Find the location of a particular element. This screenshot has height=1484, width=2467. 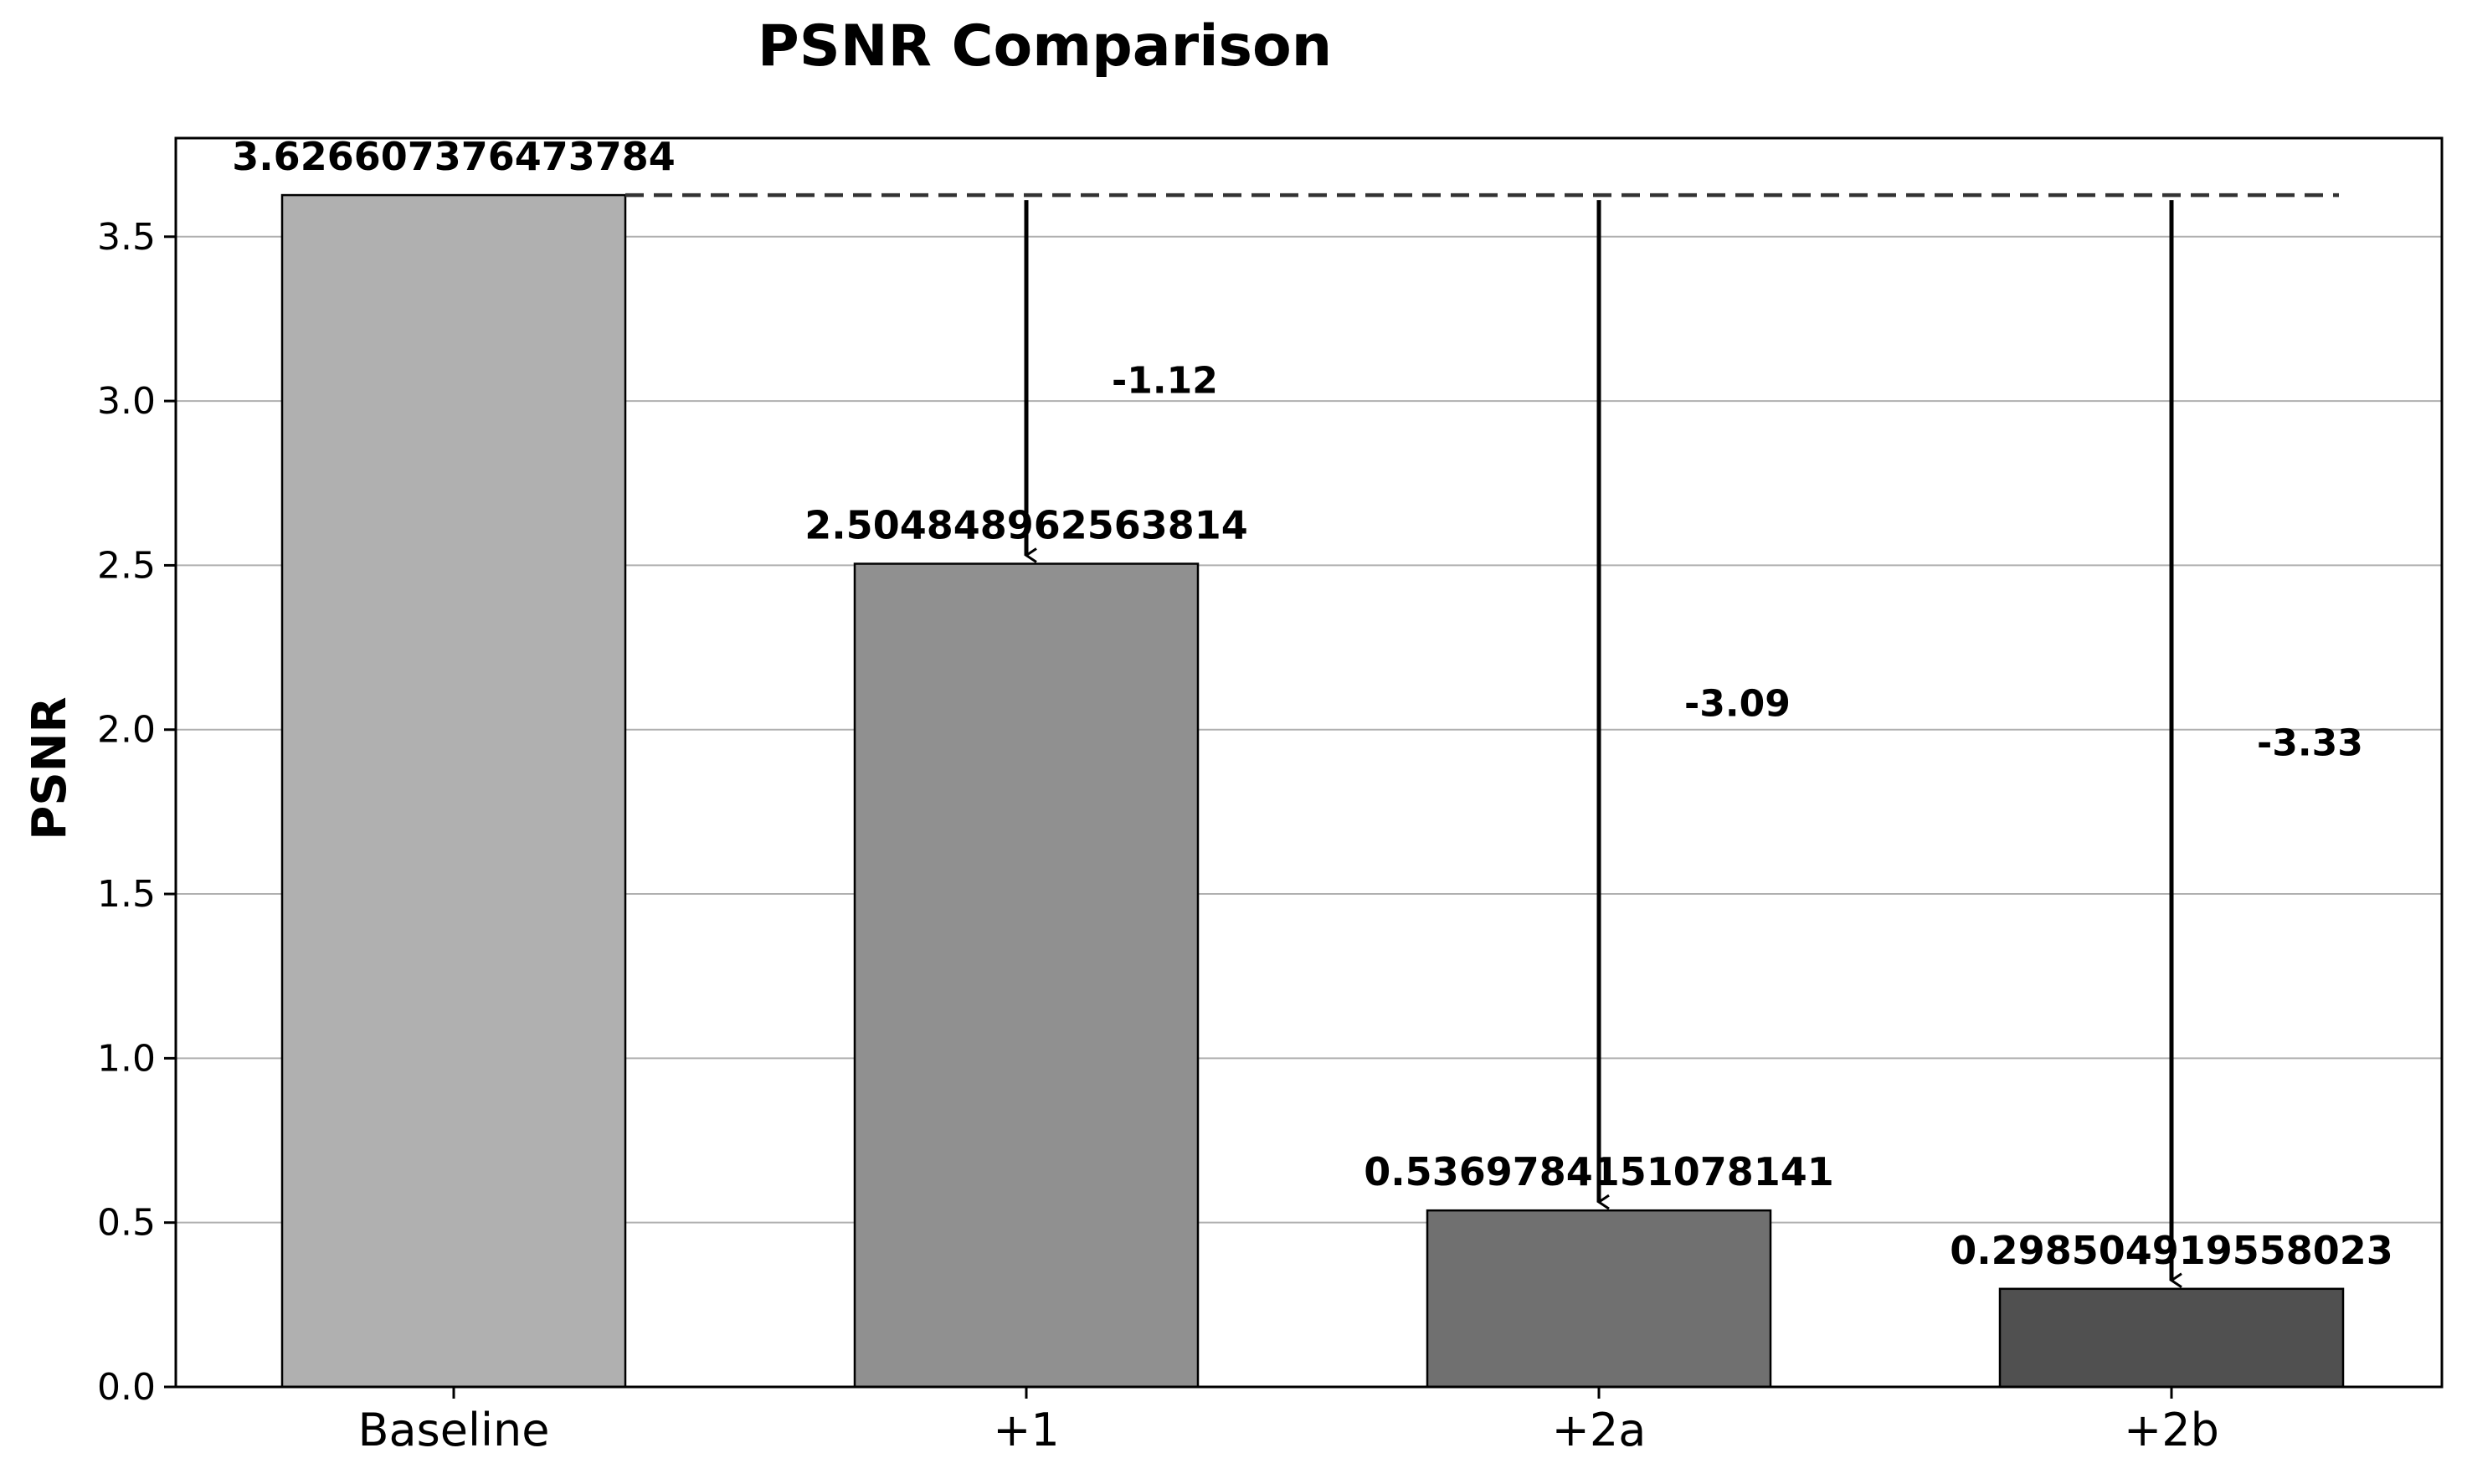

ytick-label-2.5: 2.5 is located at coordinates (126, 566).